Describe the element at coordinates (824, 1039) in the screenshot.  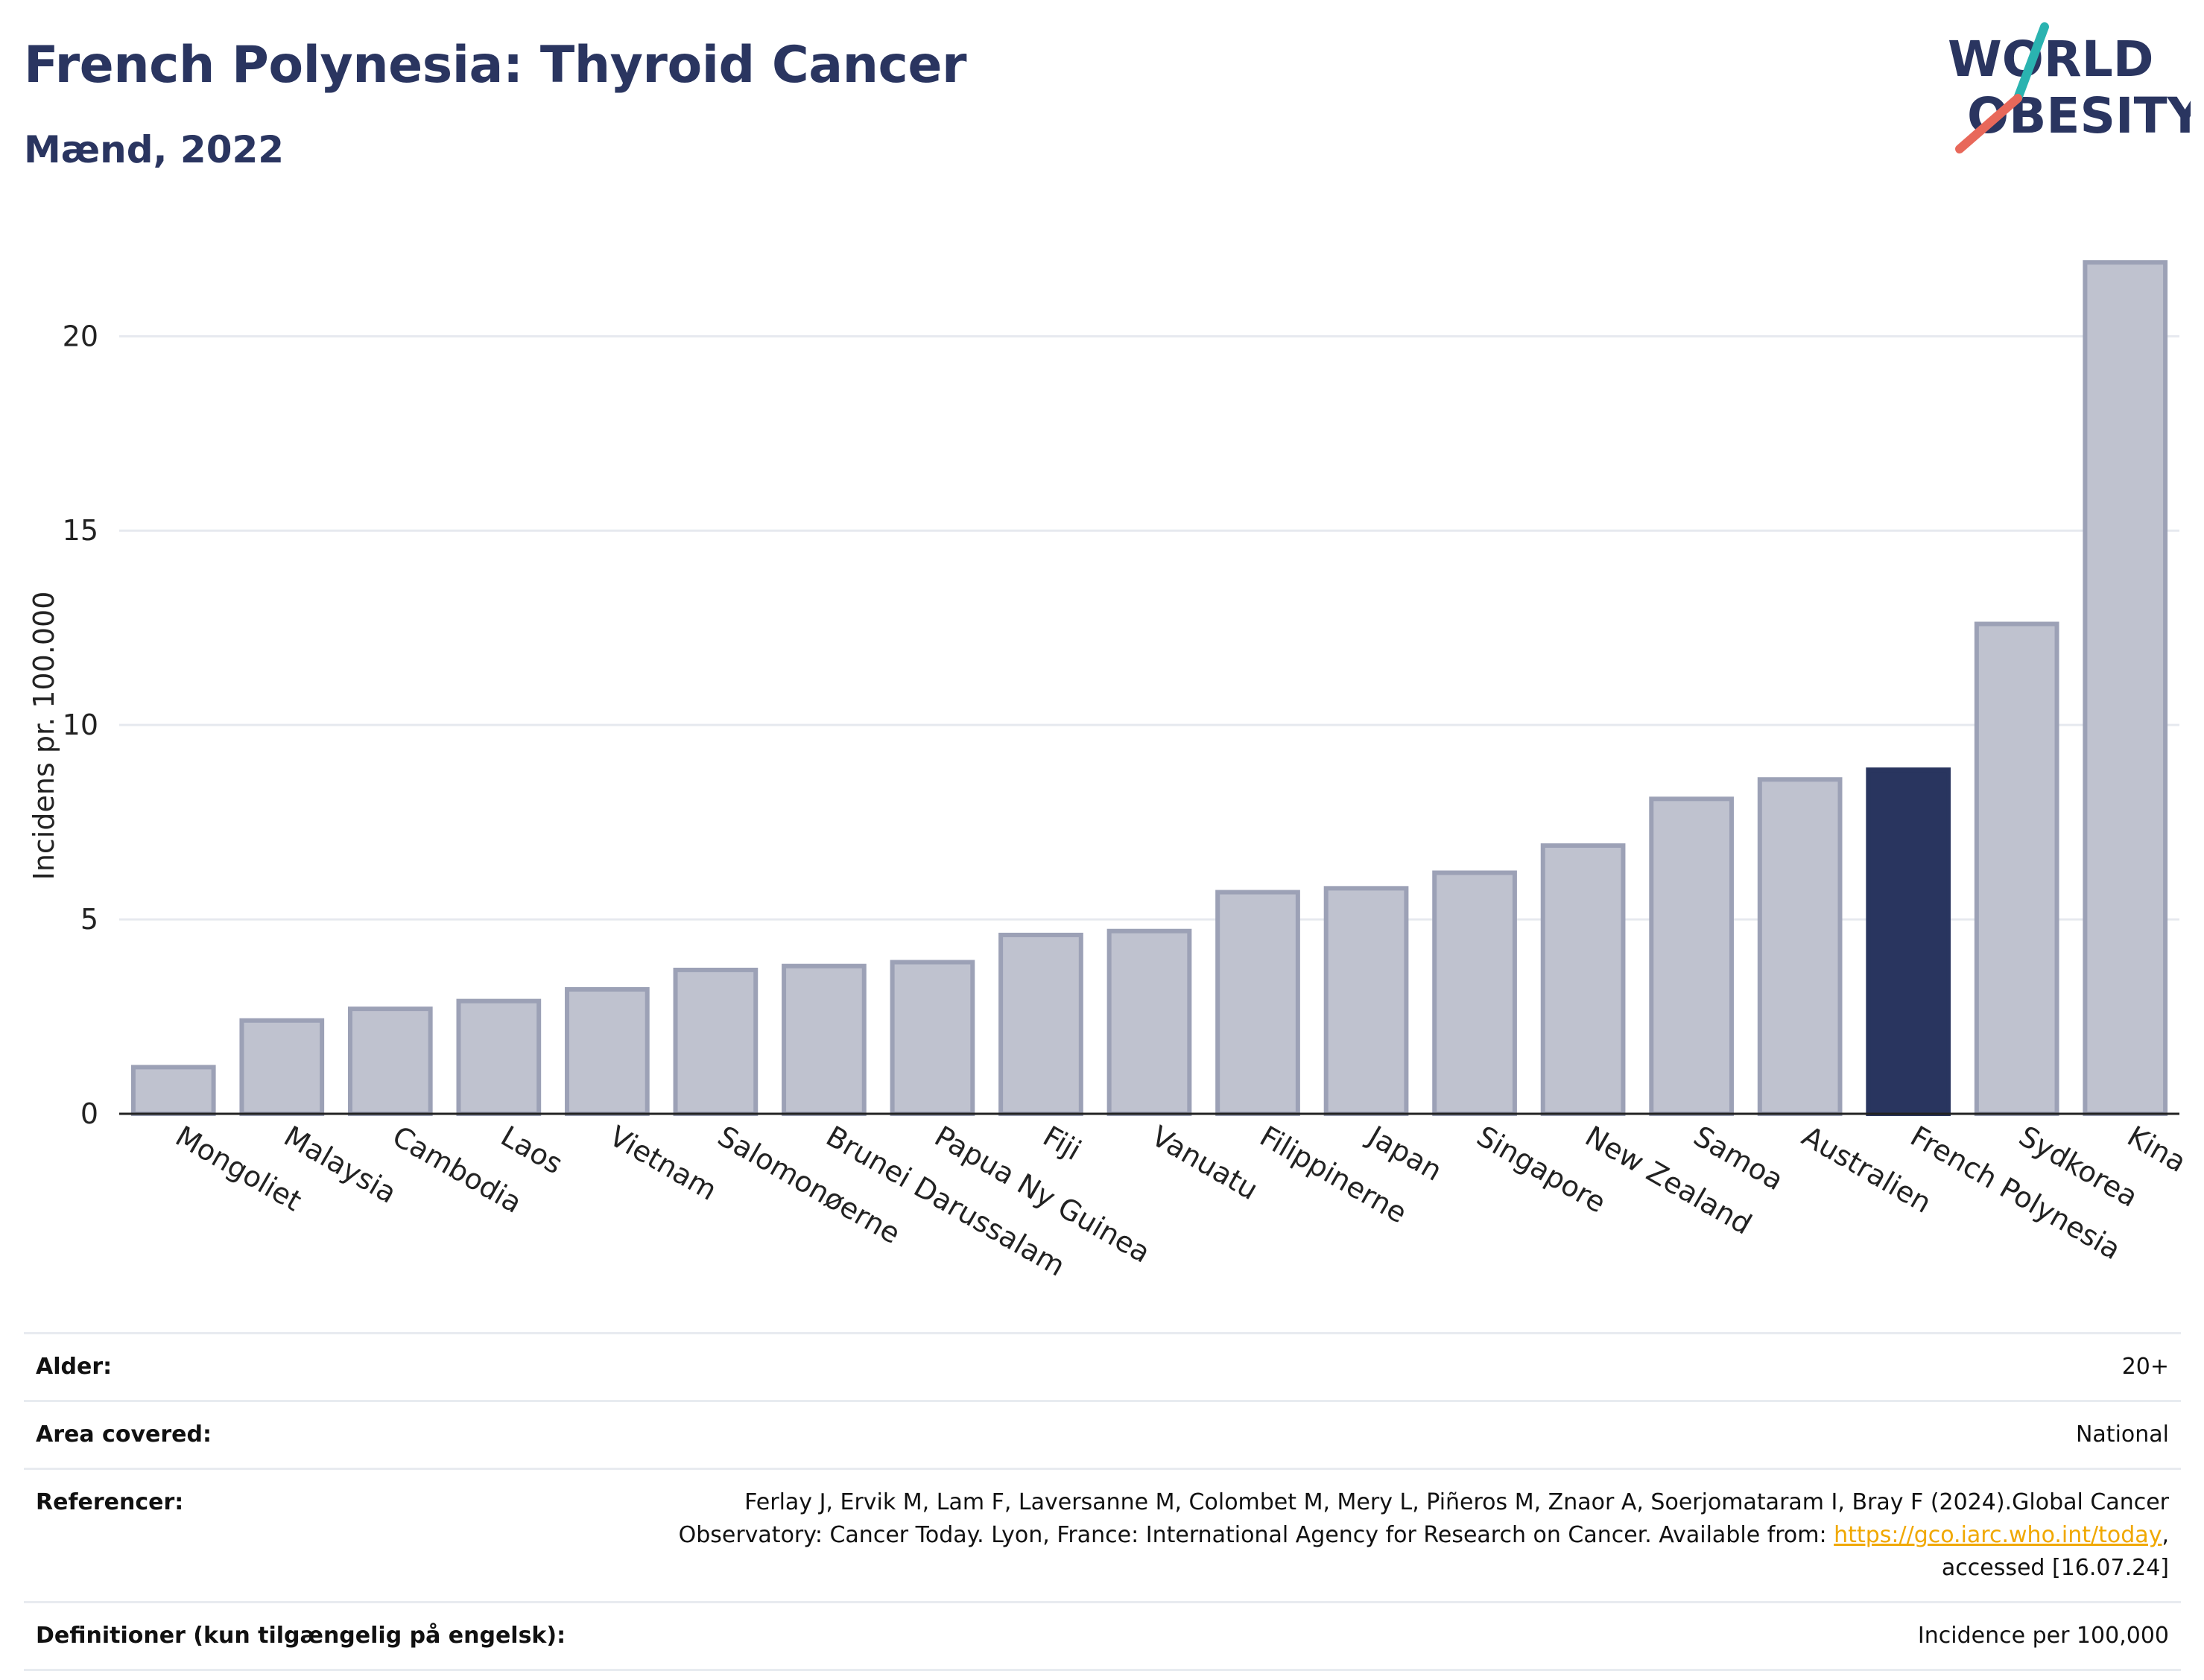
I see `bar-brunei-darussalam` at that location.